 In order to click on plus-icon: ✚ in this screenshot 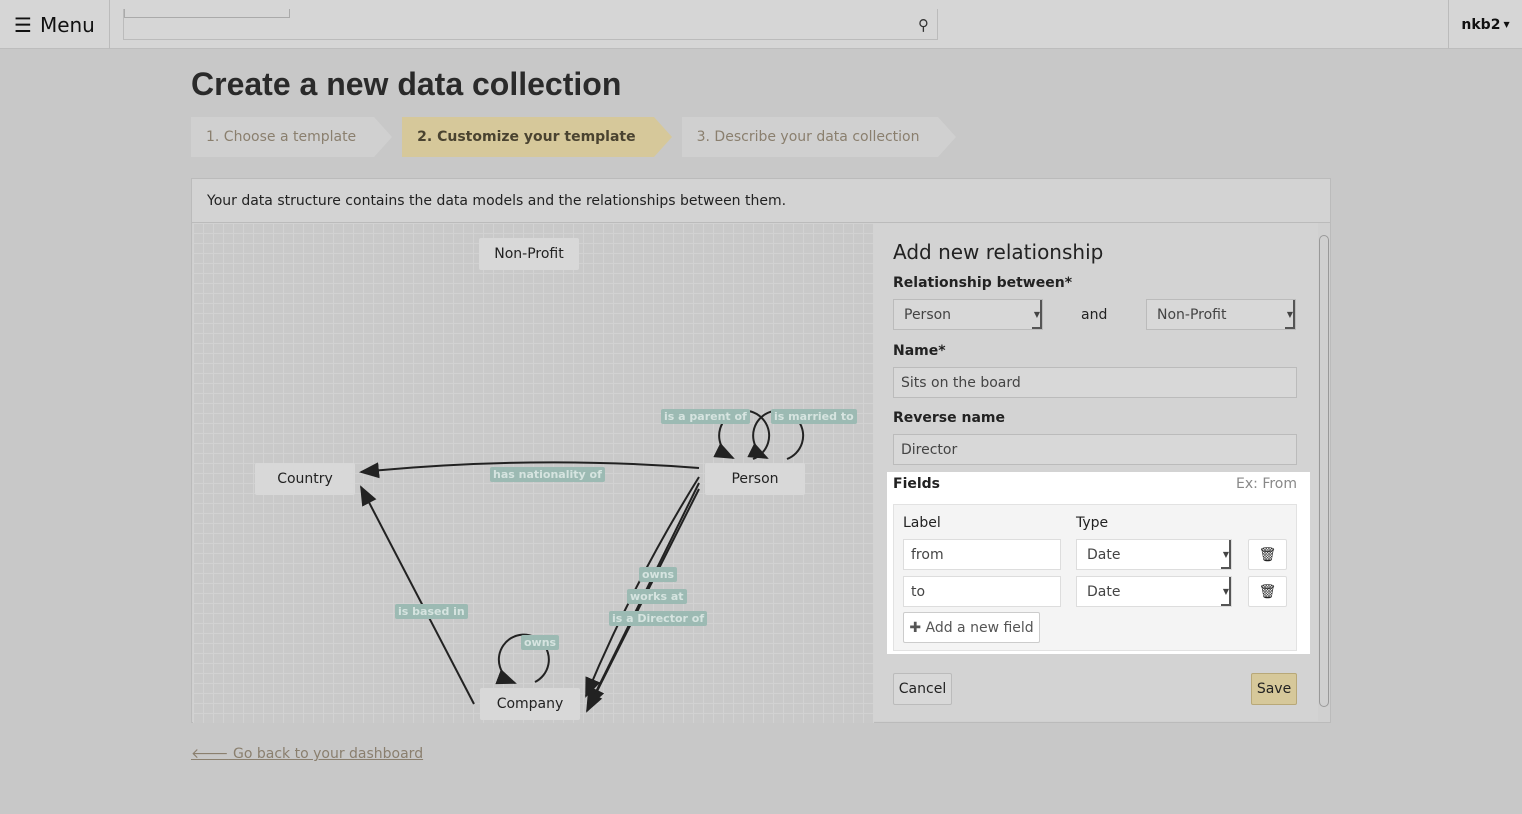, I will do `click(915, 628)`.